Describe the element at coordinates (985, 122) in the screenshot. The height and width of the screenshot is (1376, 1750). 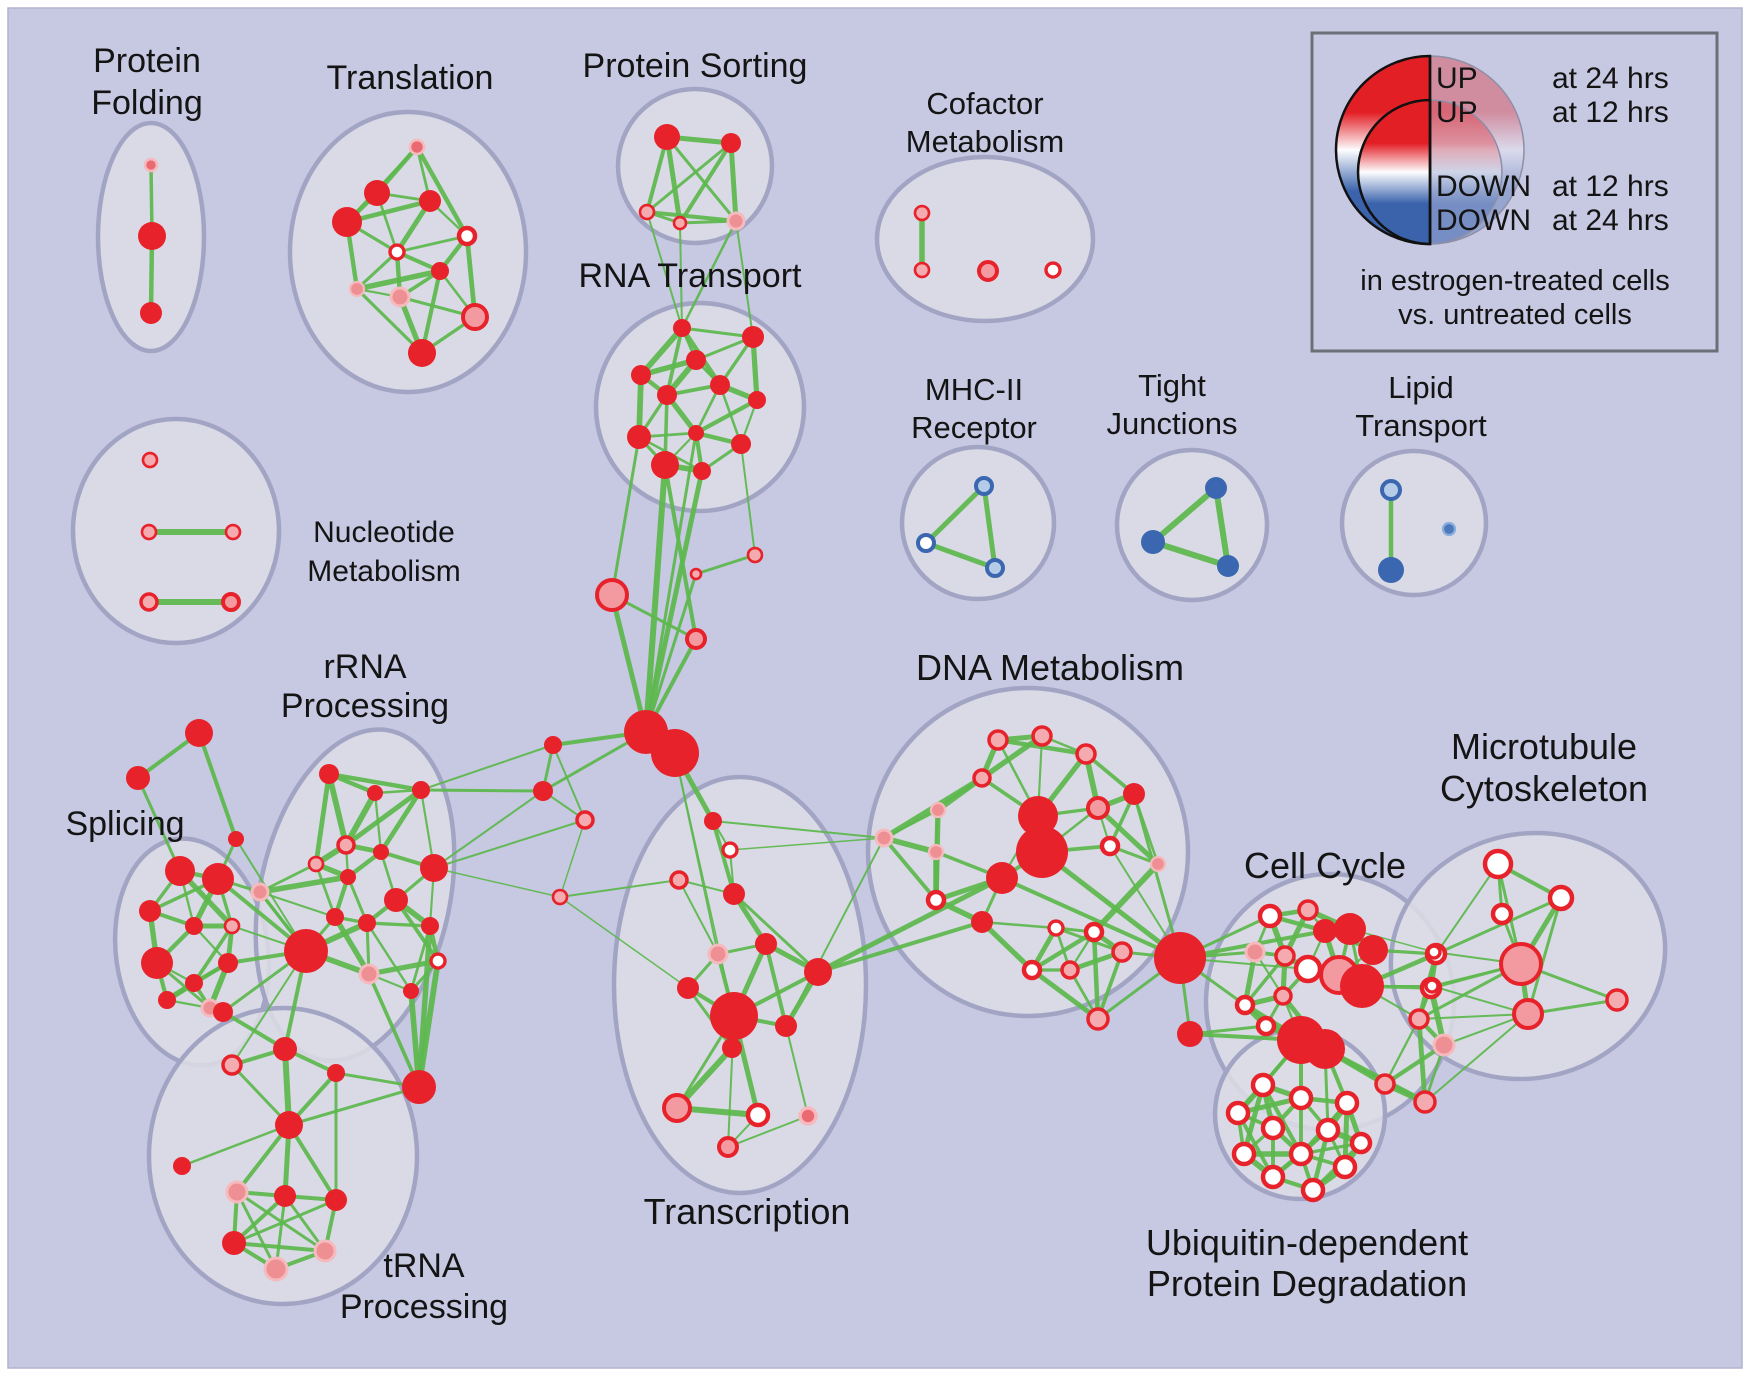
I see `cluster-label-cofactor: Cofactor Metabolism` at that location.